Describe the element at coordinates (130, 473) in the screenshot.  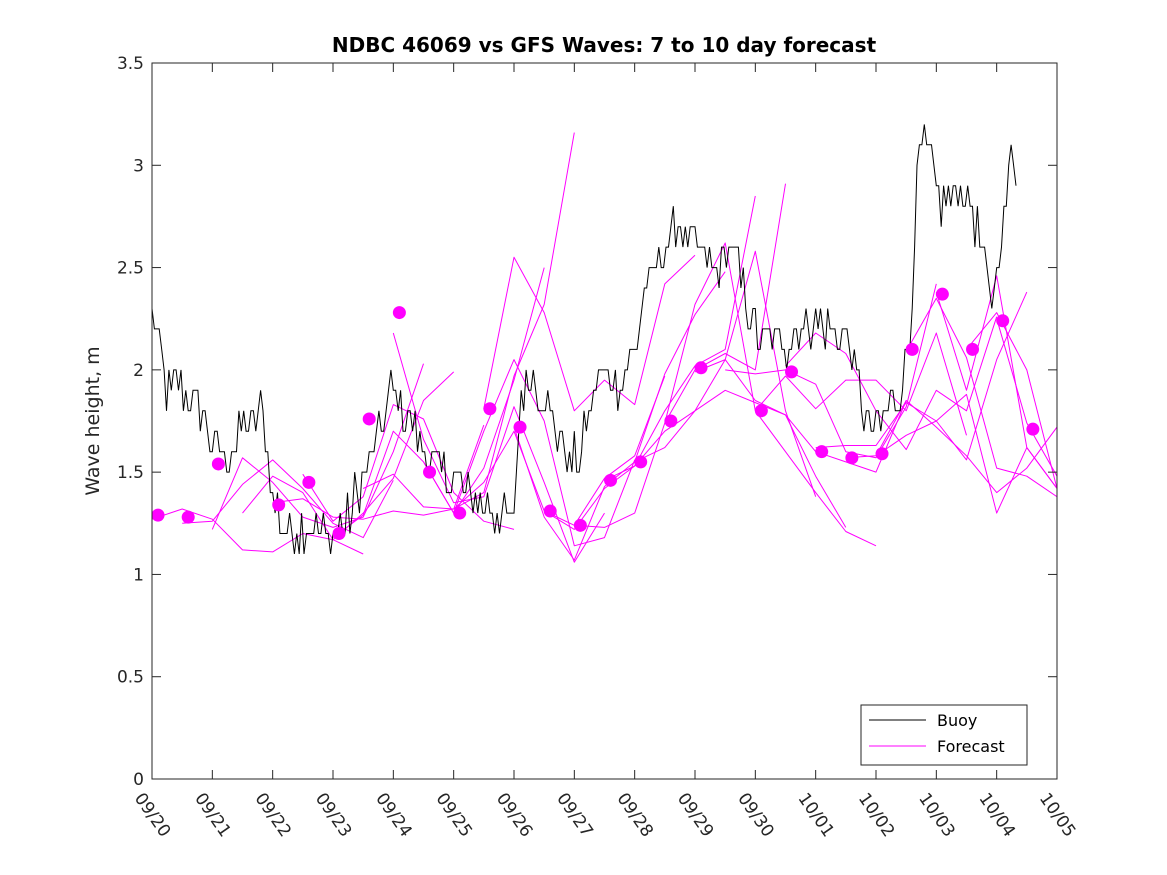
I see `y-tick-label: 1.5` at that location.